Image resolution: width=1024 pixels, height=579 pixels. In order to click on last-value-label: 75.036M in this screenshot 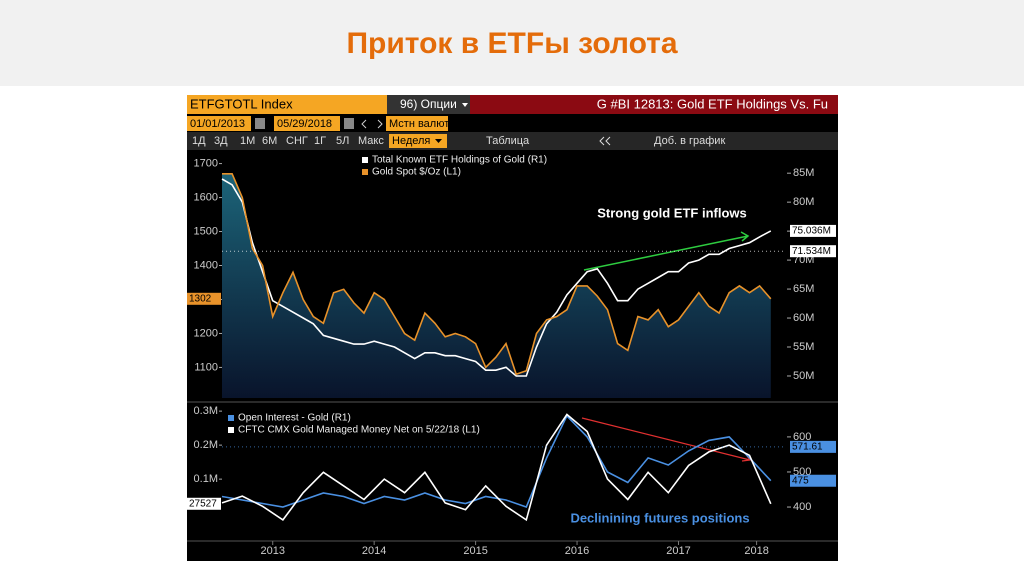, I will do `click(811, 231)`.